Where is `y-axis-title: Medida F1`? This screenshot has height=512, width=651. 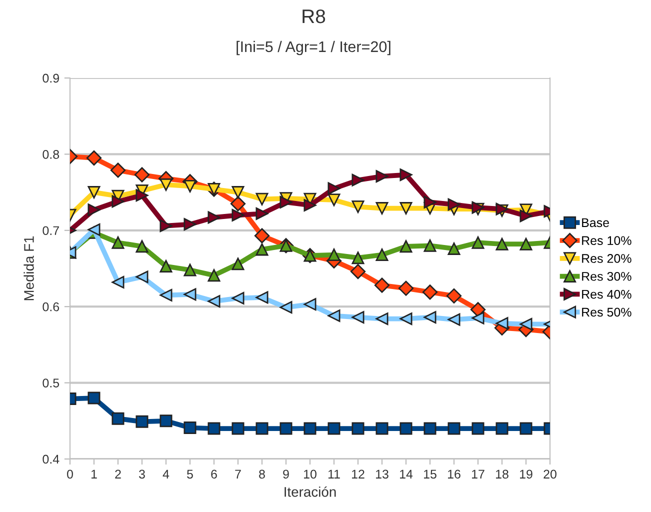
y-axis-title: Medida F1 is located at coordinates (29, 268).